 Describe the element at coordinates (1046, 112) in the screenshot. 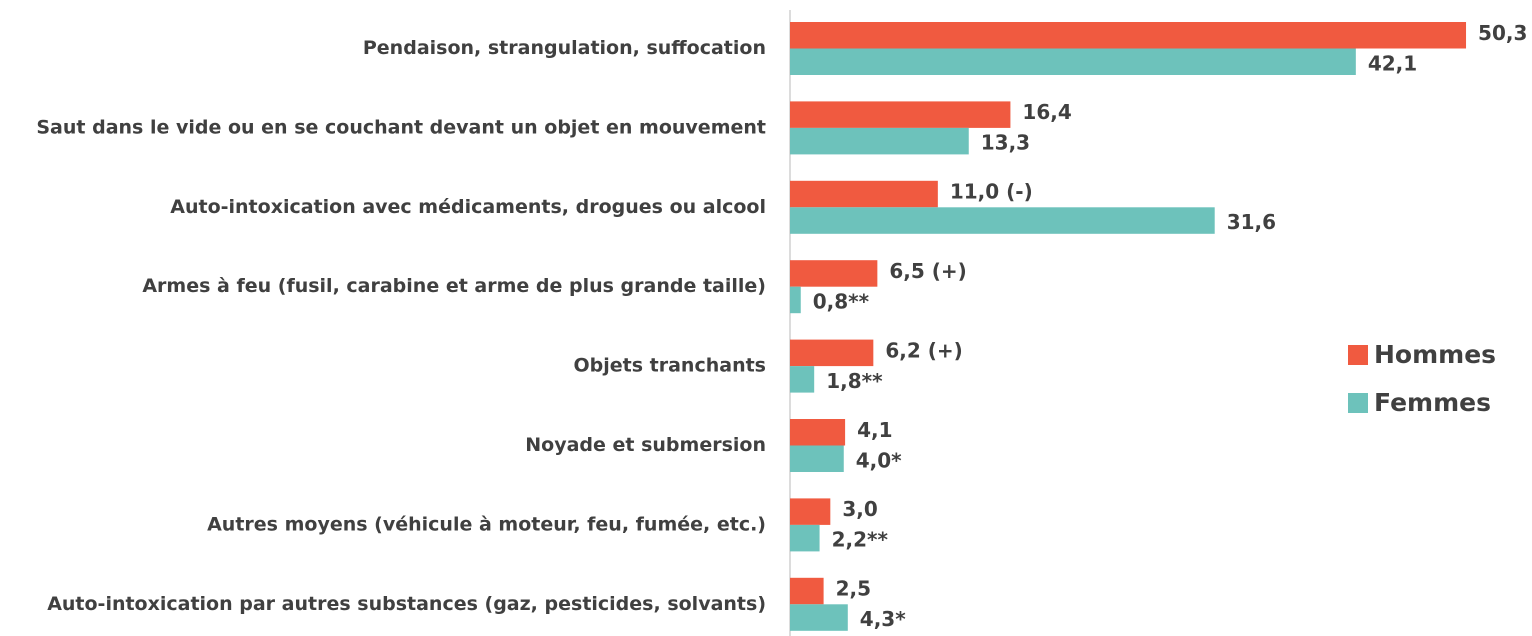

I see `value-label: 16,4` at that location.